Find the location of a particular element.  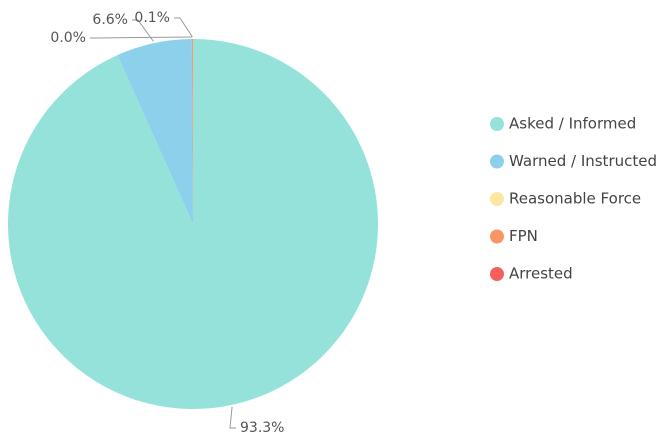

legend-label: Reasonable Force is located at coordinates (575, 199).